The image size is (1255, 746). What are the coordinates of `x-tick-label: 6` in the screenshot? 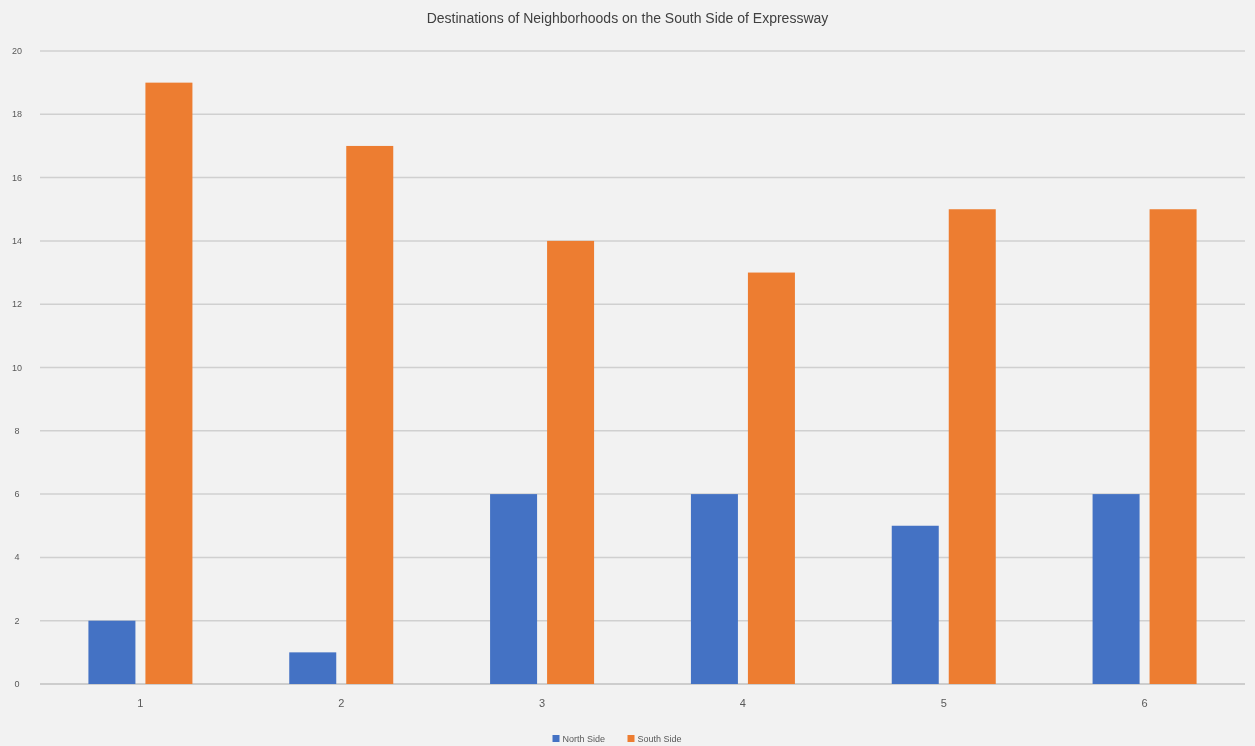 It's located at (1144, 703).